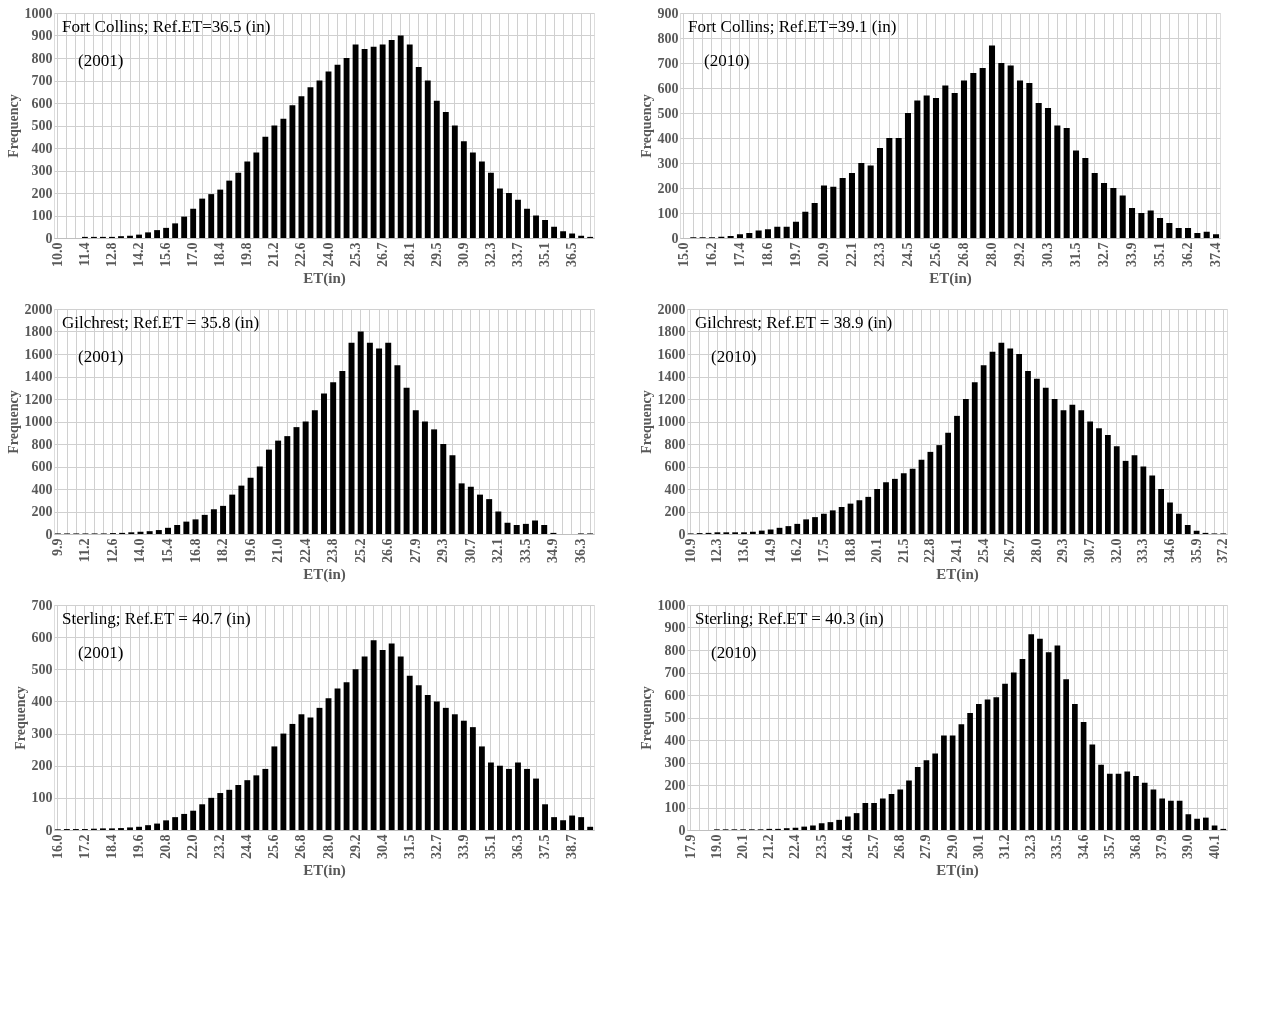  Describe the element at coordinates (355, 254) in the screenshot. I see `x-tick-label: 25.3` at that location.